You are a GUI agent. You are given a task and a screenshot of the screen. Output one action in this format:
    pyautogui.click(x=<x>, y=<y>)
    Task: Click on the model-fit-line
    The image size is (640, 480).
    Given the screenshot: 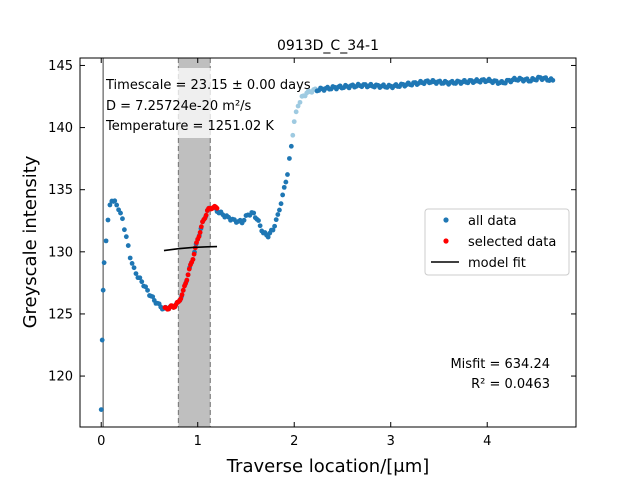 What is the action you would take?
    pyautogui.click(x=190, y=248)
    